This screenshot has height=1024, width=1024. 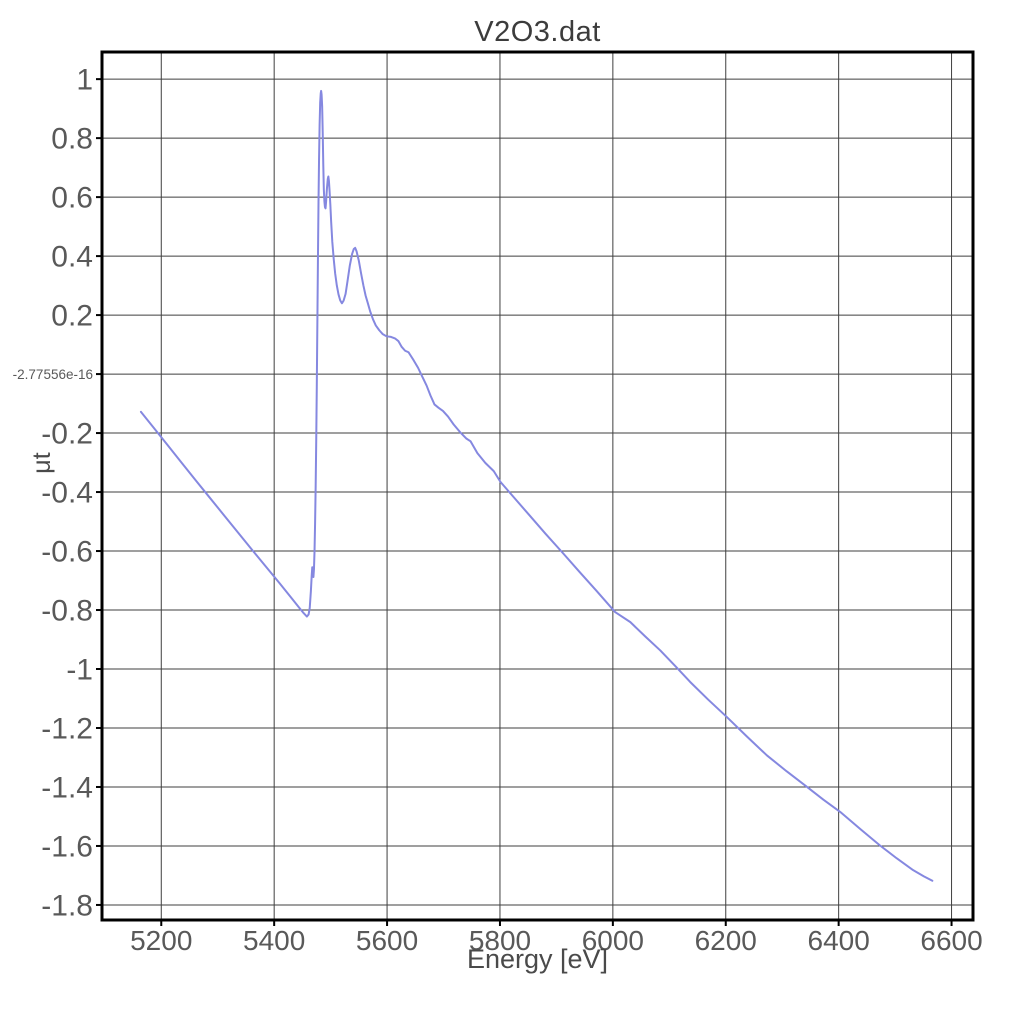 What do you see at coordinates (613, 940) in the screenshot?
I see `x-tick-label: 6000` at bounding box center [613, 940].